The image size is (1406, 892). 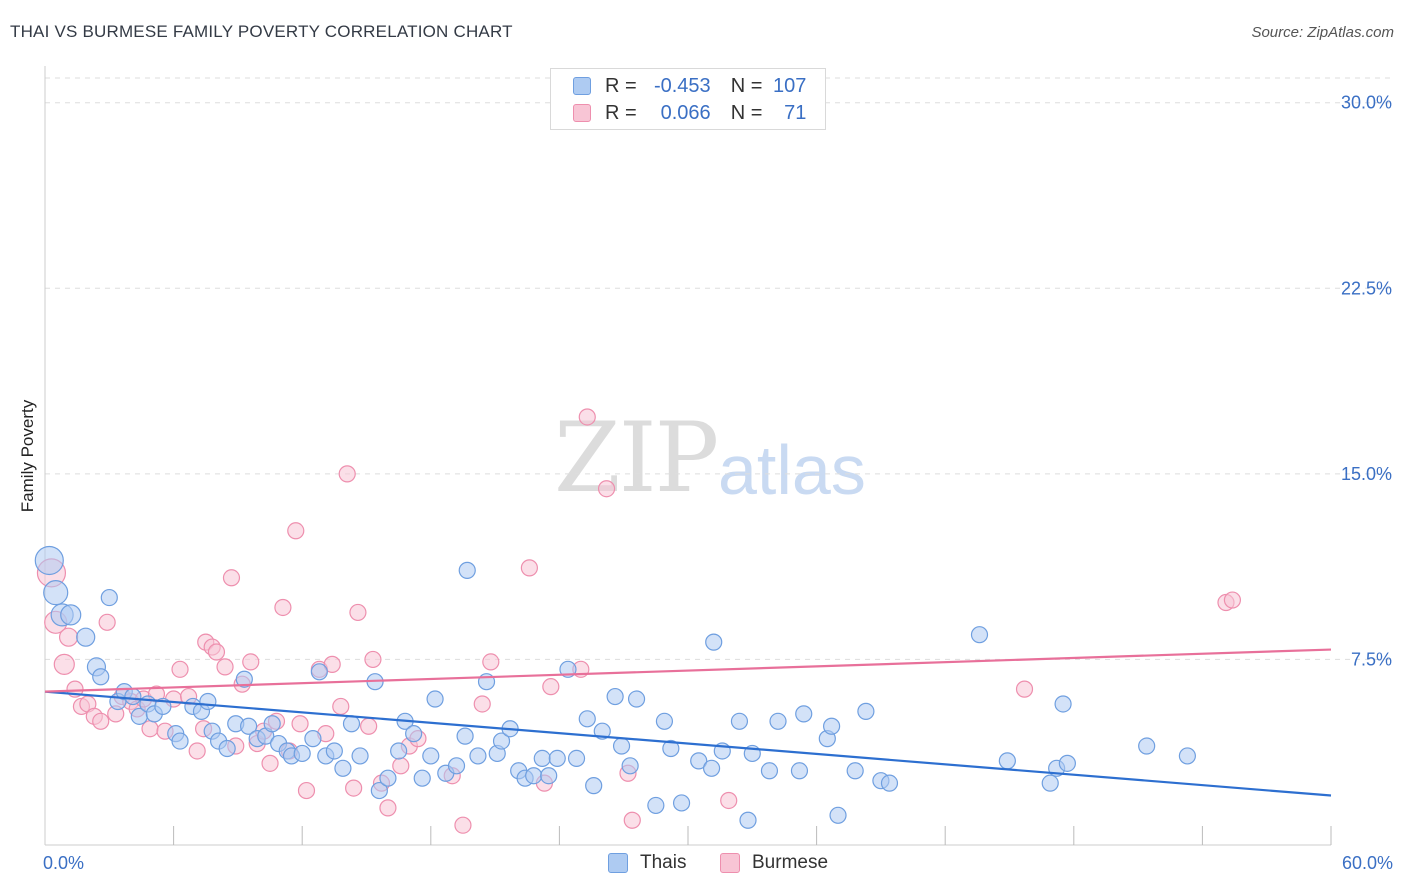 I want to click on chart-source: Source: ZipAtlas.com, so click(x=1322, y=32).